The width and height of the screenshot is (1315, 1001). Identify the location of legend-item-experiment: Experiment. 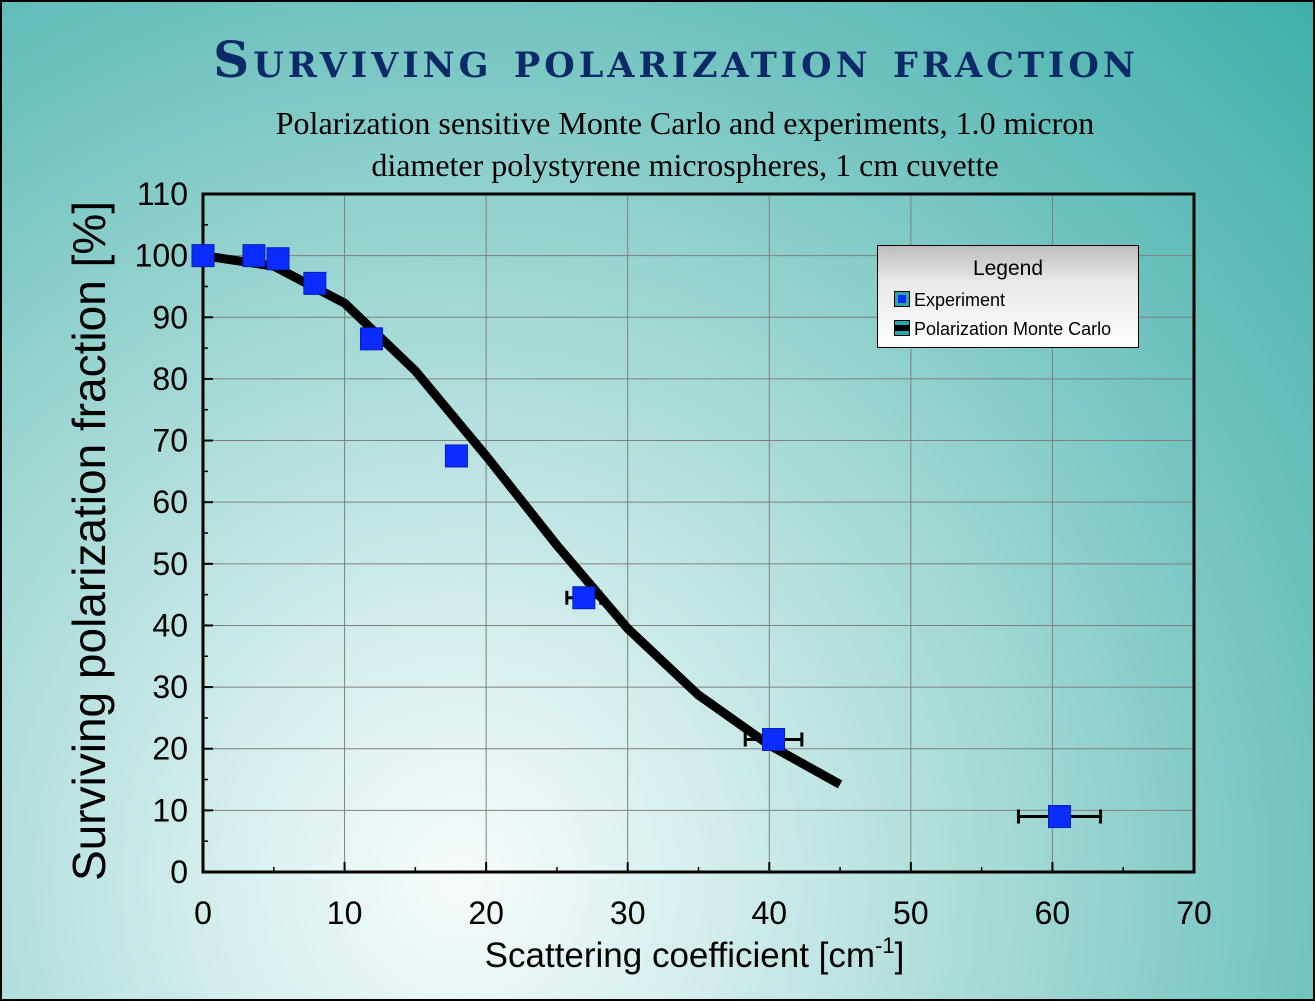
(949, 301).